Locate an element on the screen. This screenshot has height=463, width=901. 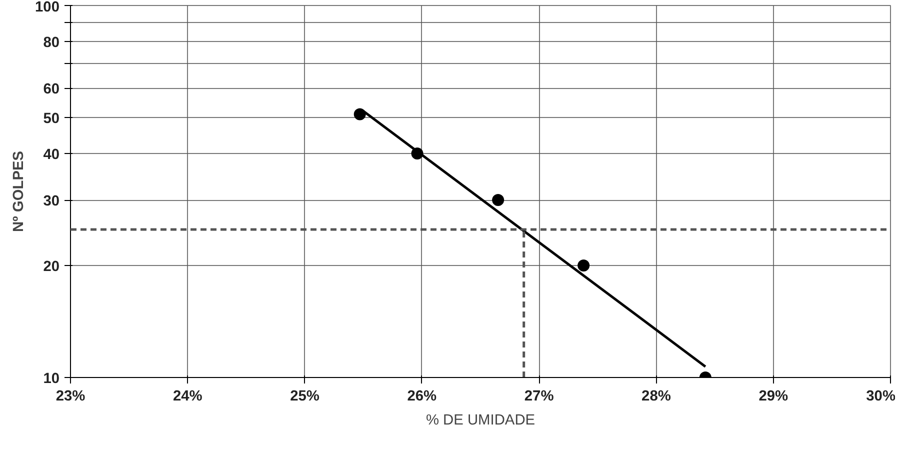
y-tick-label: 60 is located at coordinates (51, 90).